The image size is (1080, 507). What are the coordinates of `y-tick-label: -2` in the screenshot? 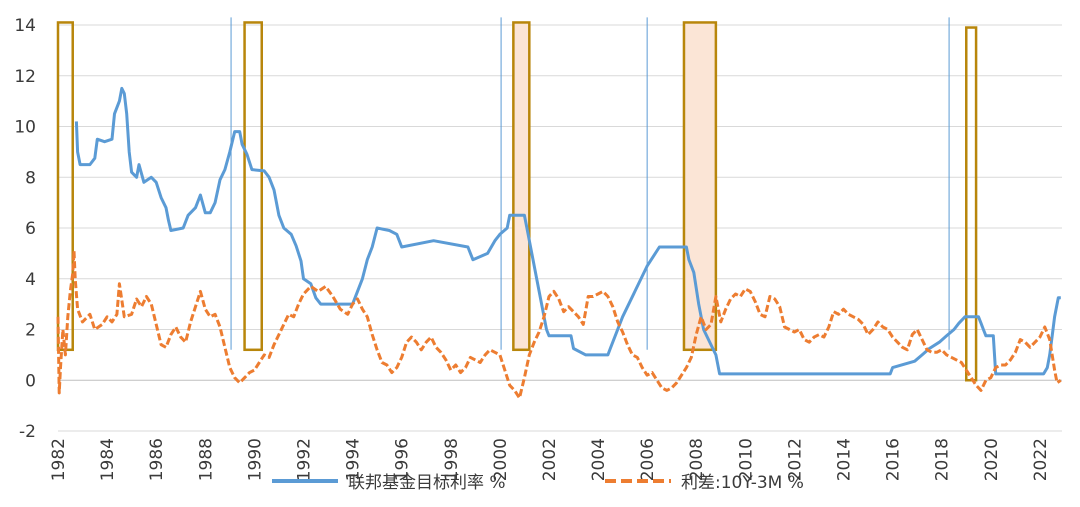 It's located at (27, 432).